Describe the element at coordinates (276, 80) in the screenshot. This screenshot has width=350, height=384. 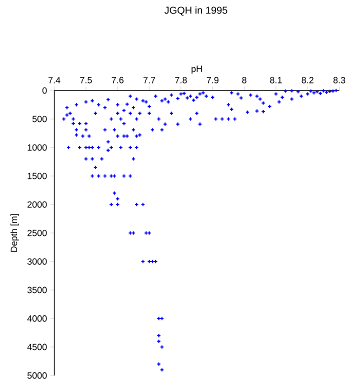
I see `x-tick-label: 8.1` at that location.